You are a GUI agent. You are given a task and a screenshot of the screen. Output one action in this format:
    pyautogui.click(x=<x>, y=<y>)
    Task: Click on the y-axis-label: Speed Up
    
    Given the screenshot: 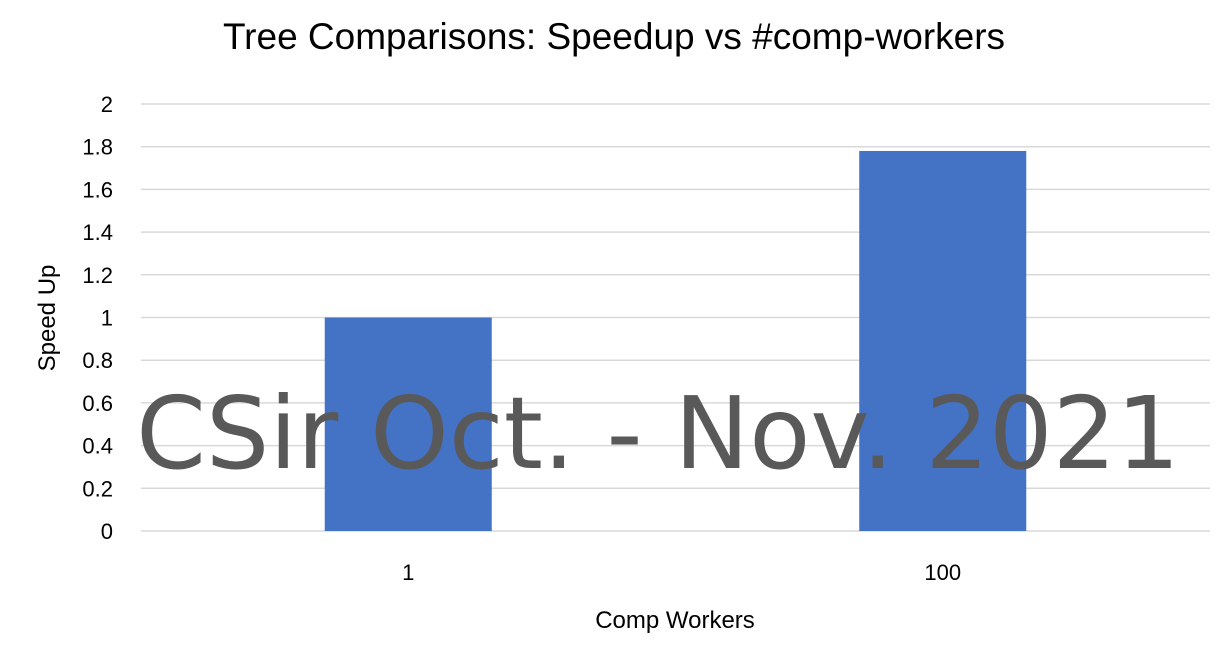 What is the action you would take?
    pyautogui.click(x=47, y=318)
    